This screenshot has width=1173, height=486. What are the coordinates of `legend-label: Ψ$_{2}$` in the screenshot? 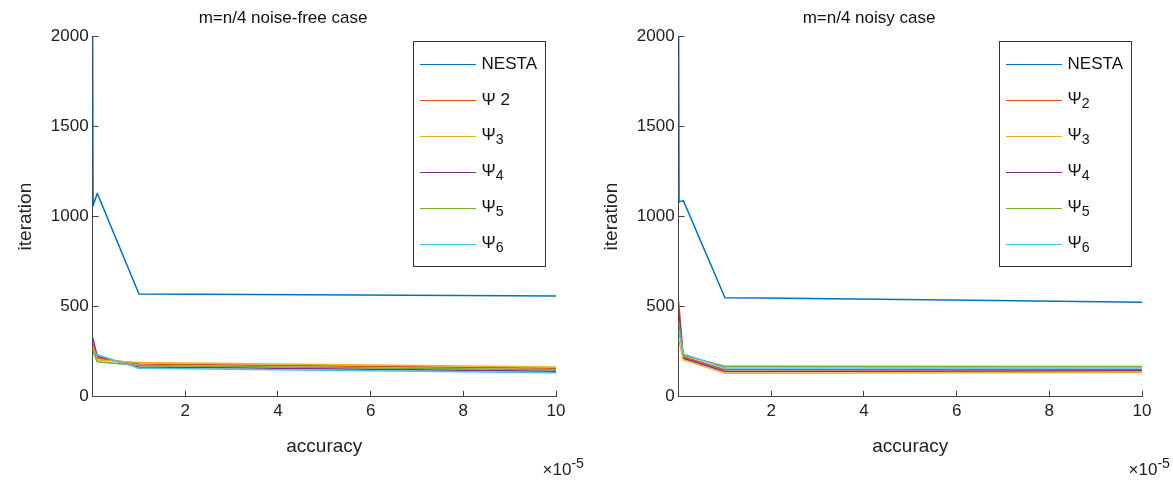 It's located at (1078, 100).